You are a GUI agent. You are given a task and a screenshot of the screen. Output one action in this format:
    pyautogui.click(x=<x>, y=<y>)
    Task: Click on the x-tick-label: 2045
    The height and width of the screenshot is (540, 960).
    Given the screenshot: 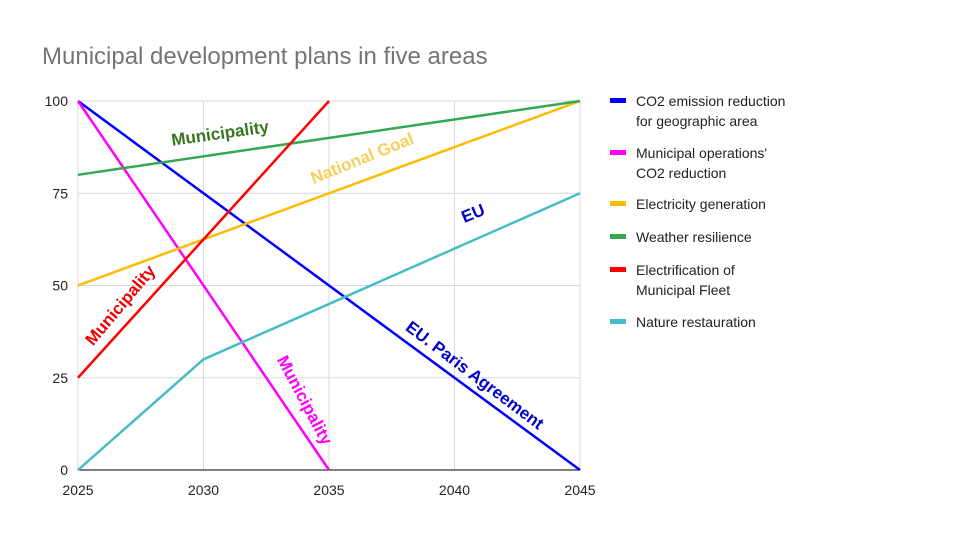 What is the action you would take?
    pyautogui.click(x=579, y=490)
    